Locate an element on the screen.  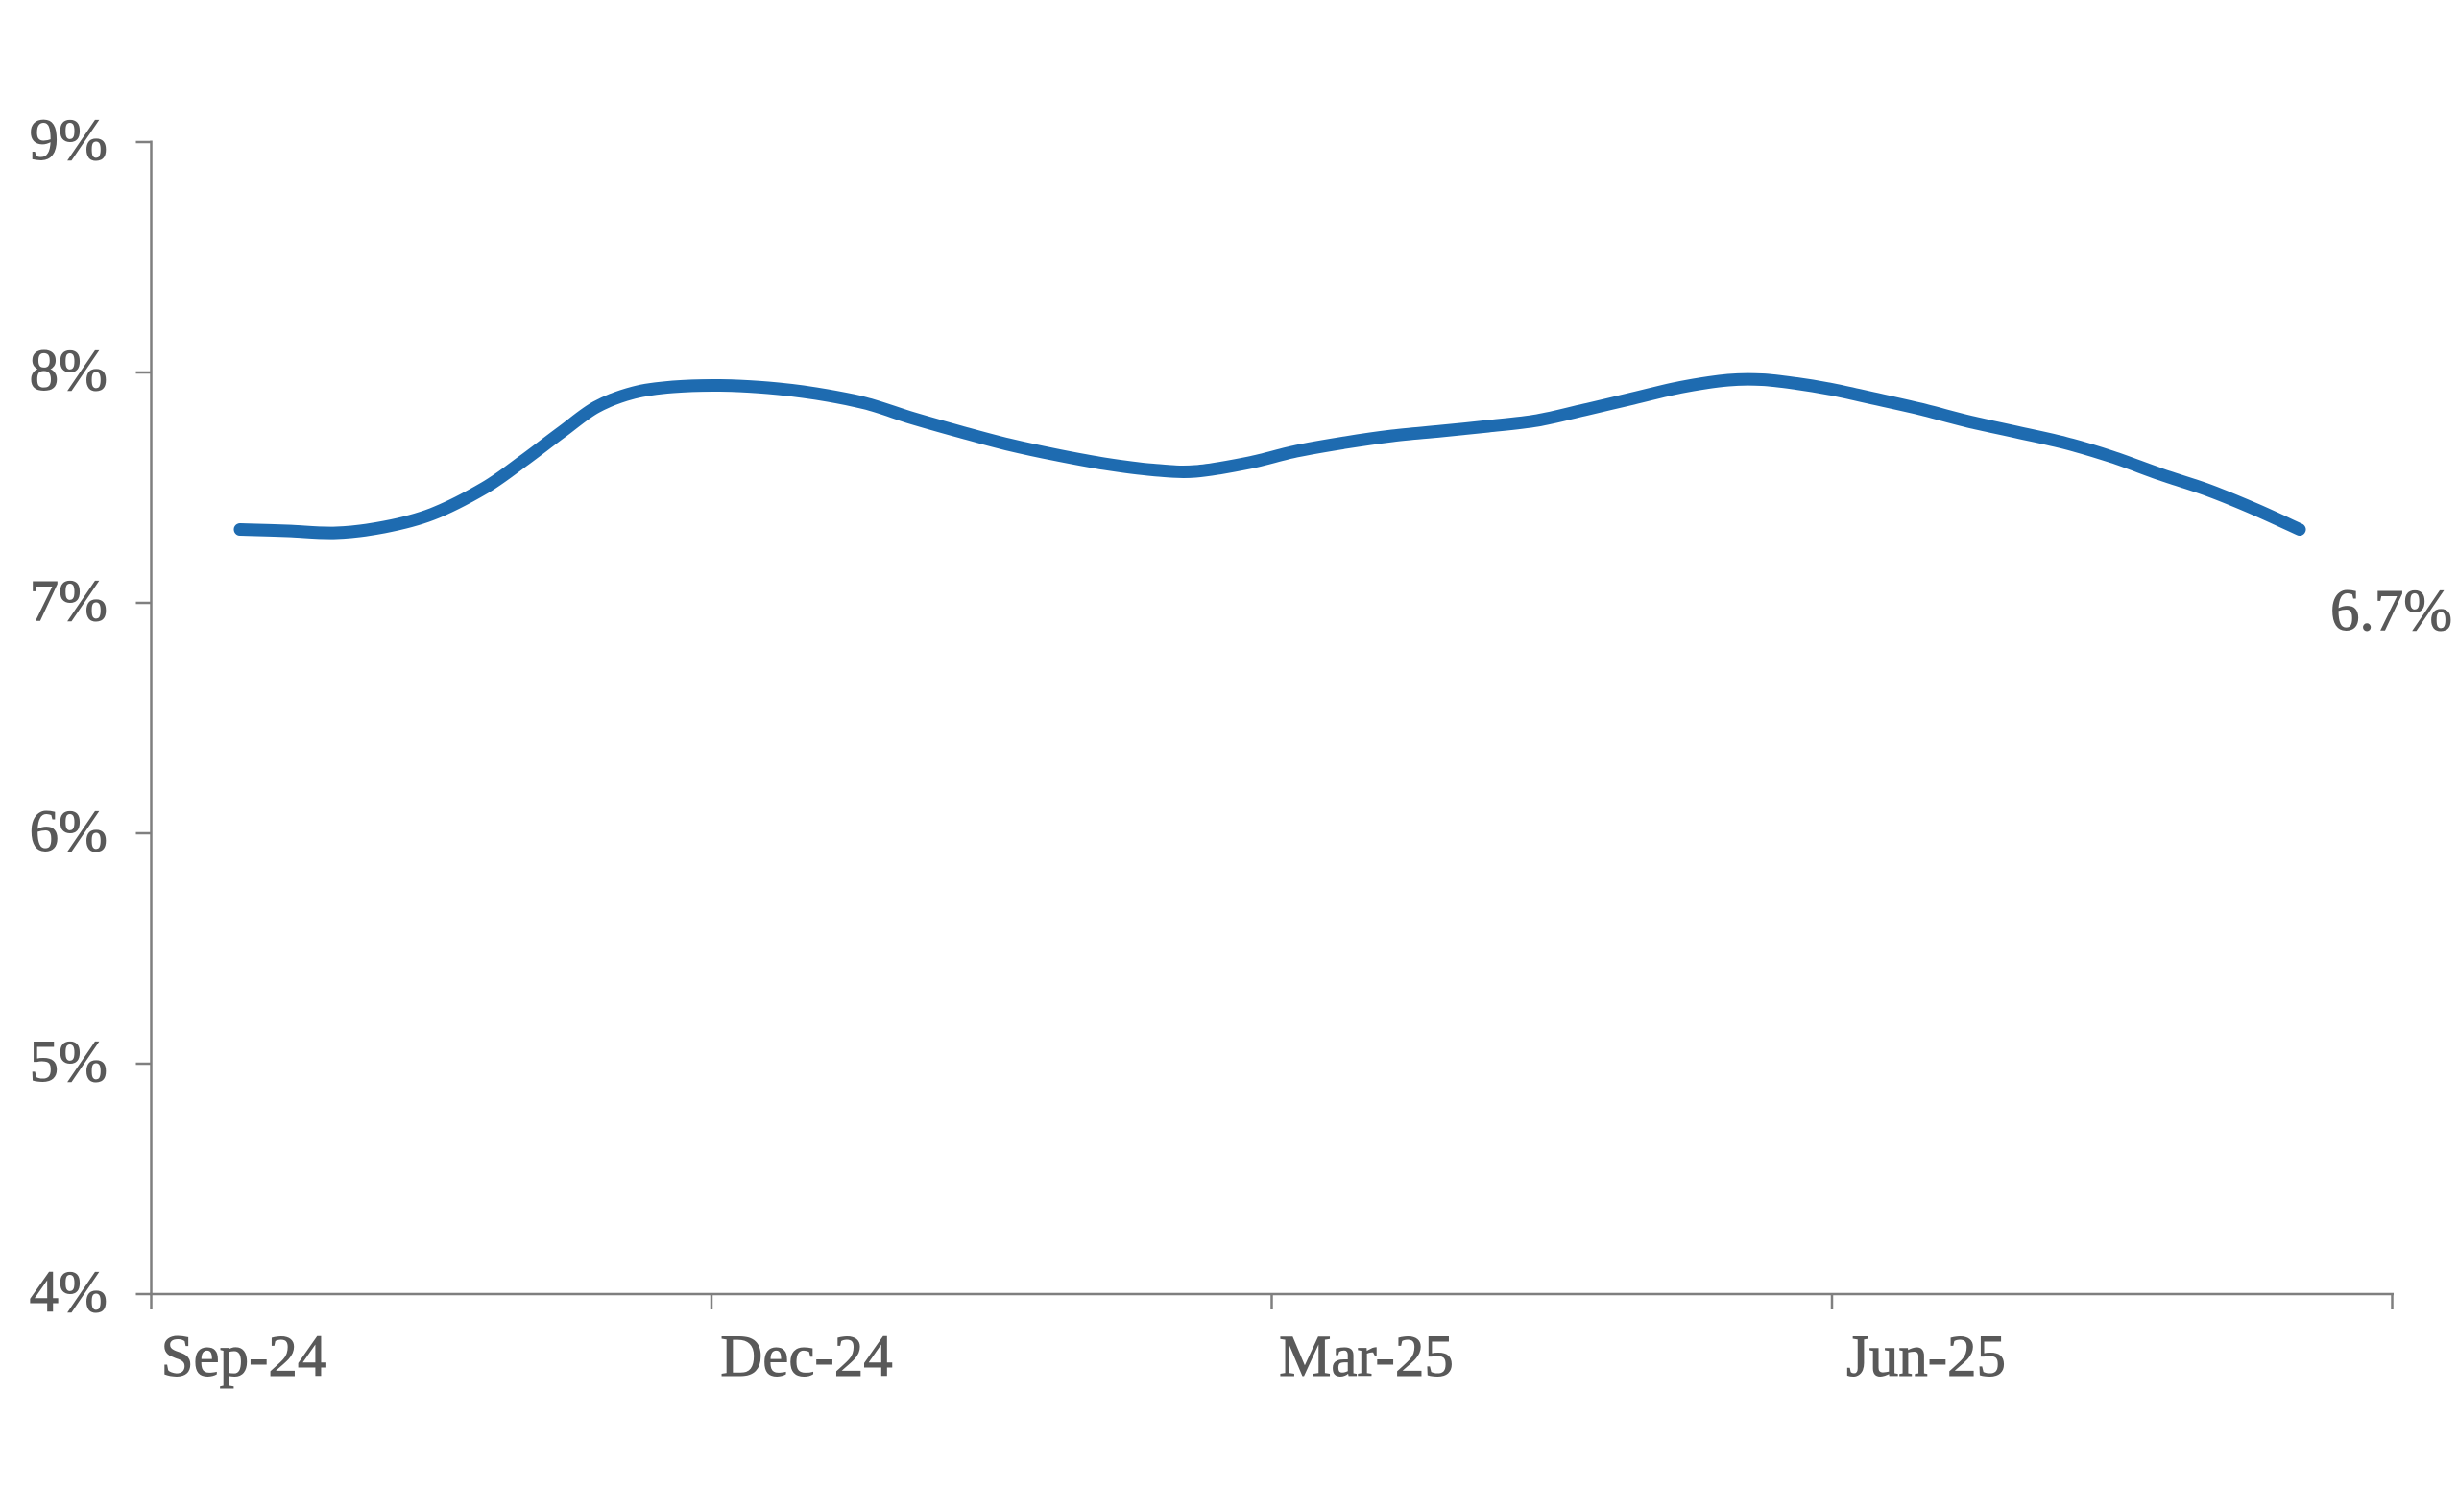
svg-text: Sep-24 is located at coordinates (244, 1357).